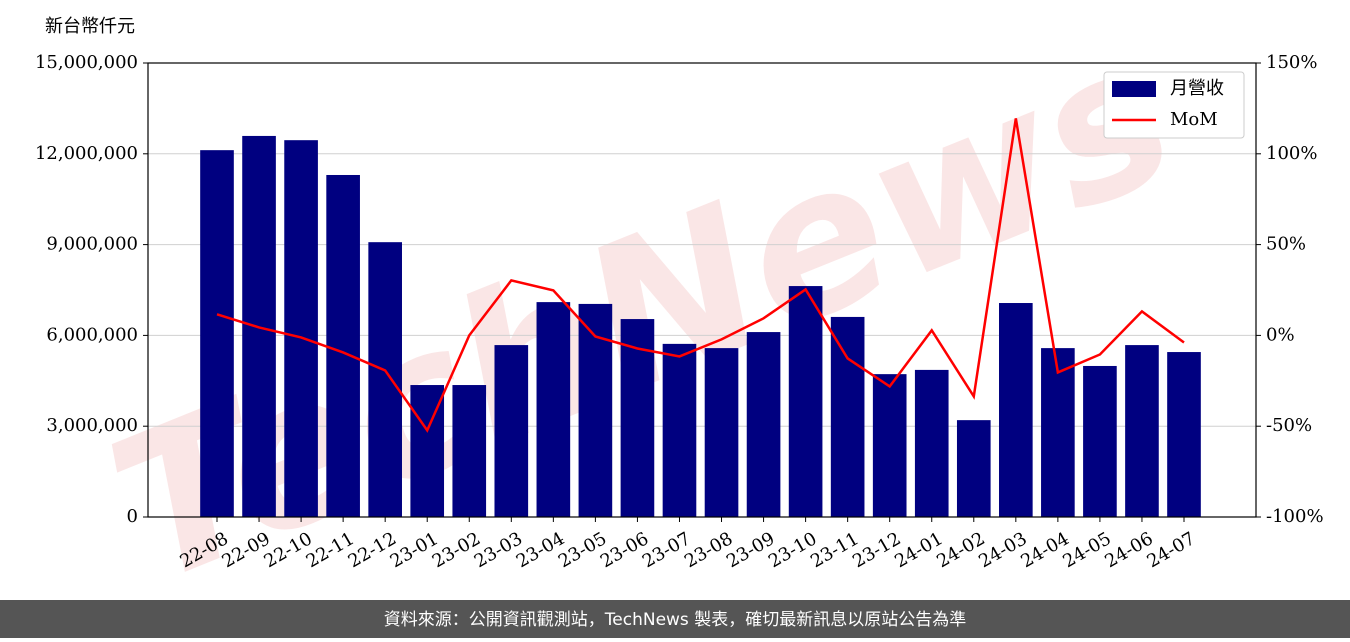 The width and height of the screenshot is (1350, 642). What do you see at coordinates (1291, 62) in the screenshot?
I see `y2-tick-label: 150%` at bounding box center [1291, 62].